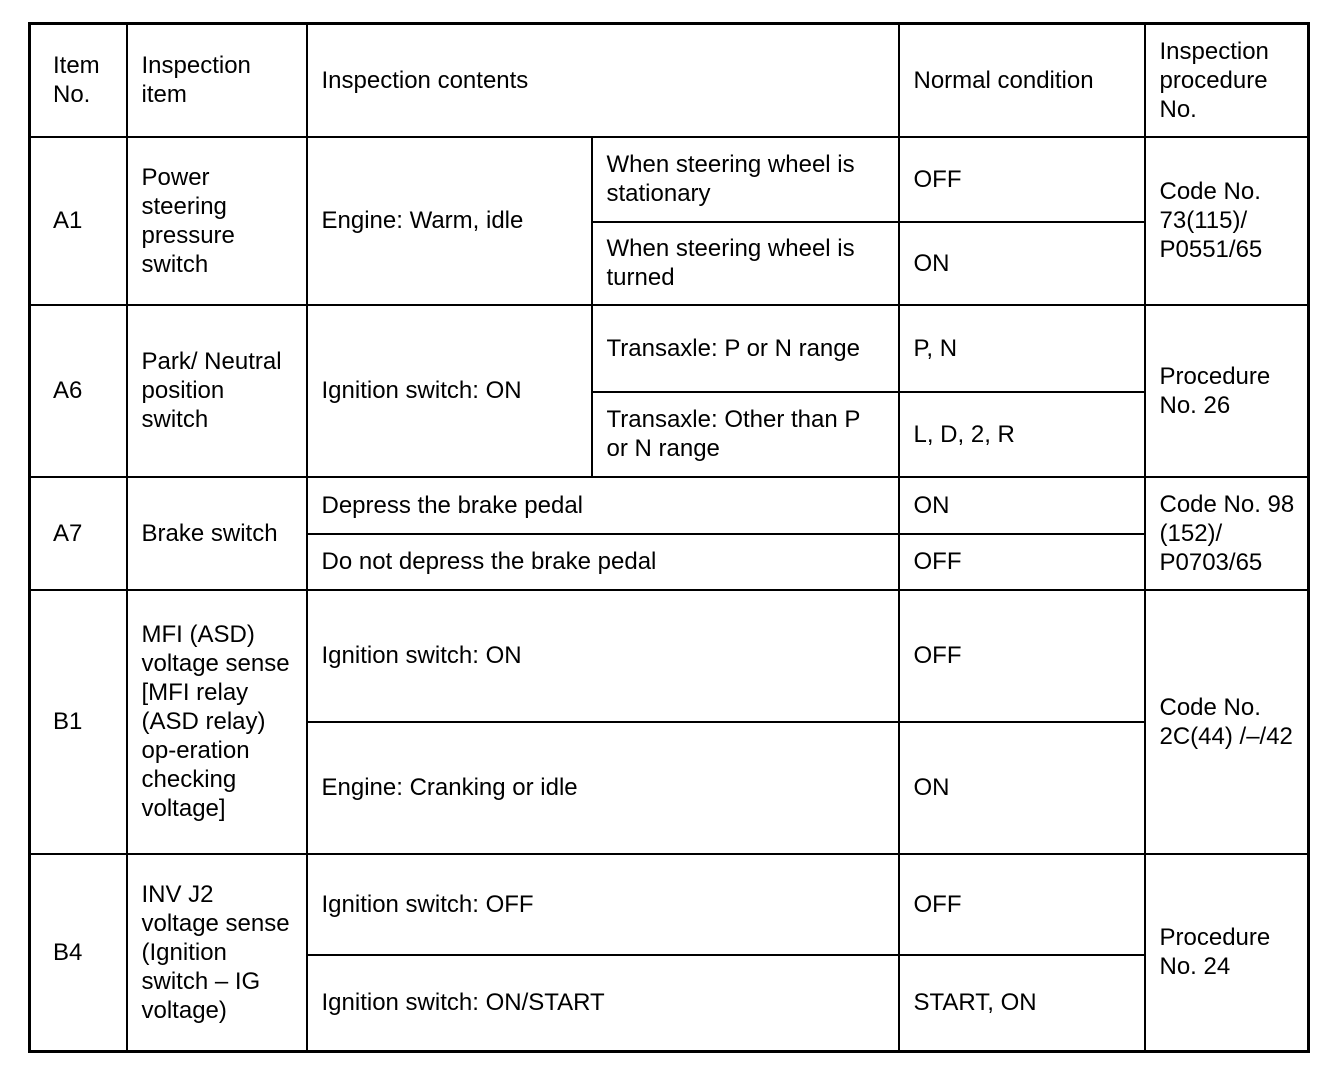  I want to click on normal-condition: L, D, 2, R, so click(1021, 434).